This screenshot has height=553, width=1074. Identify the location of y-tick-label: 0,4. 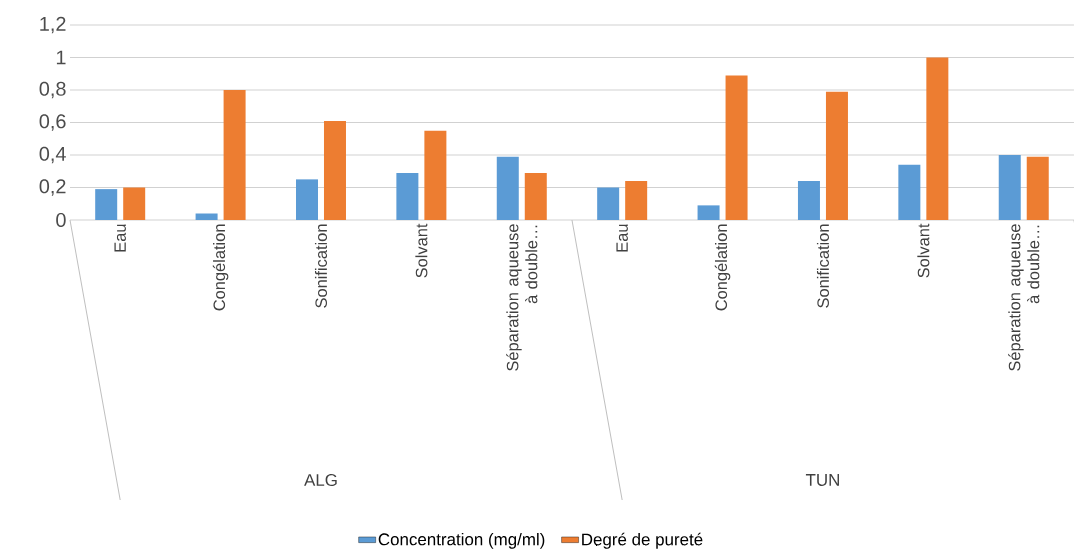
(52, 155).